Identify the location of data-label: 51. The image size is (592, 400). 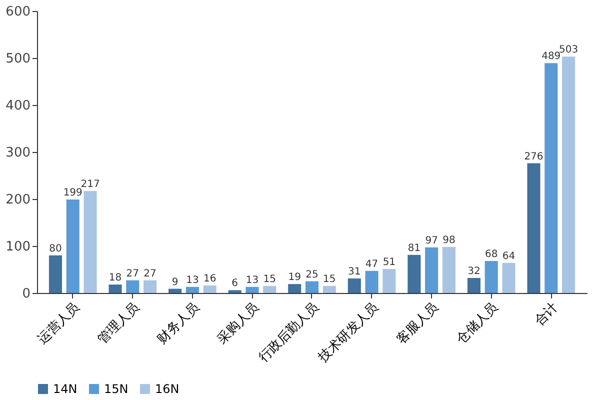
(389, 262).